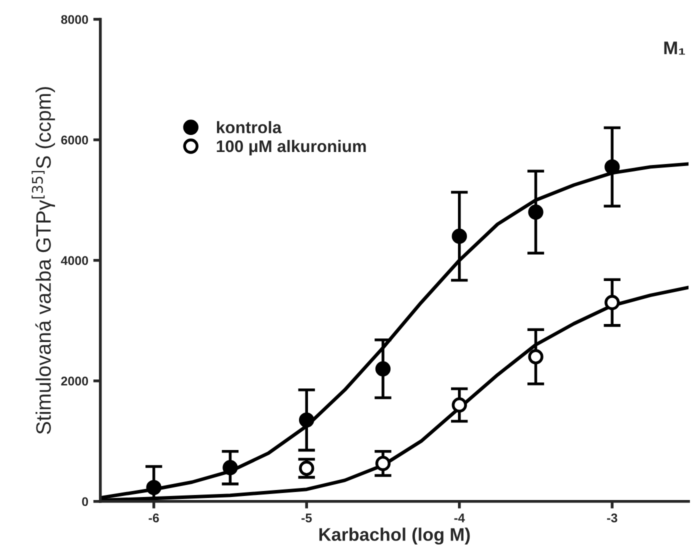  Describe the element at coordinates (291, 148) in the screenshot. I see `legend-label: 100 μM alkuronium` at that location.